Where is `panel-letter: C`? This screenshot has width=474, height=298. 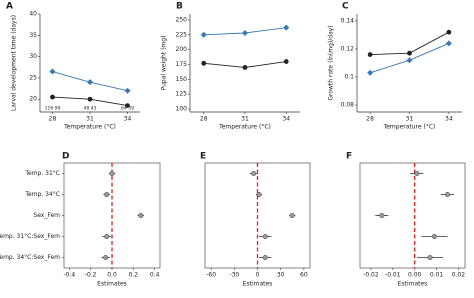 panel-letter: C is located at coordinates (345, 7).